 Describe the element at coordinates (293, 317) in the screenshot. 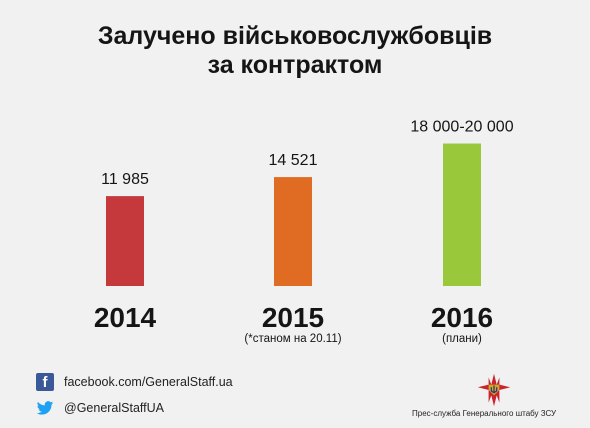

I see `category-label-2015: 2015` at that location.